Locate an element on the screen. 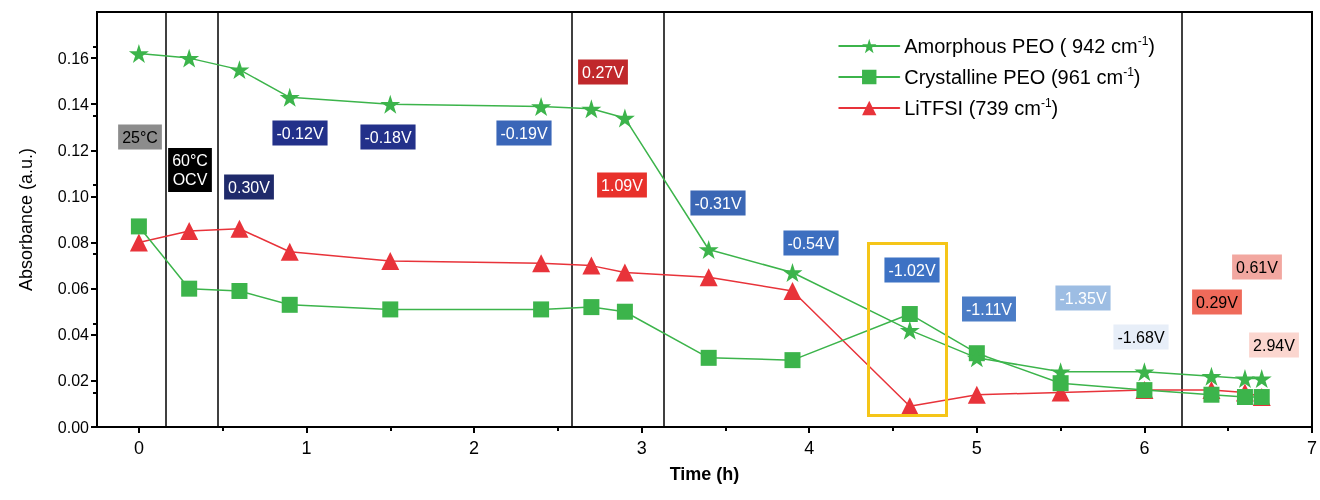  y-tick-label: 0.16 is located at coordinates (73, 58).